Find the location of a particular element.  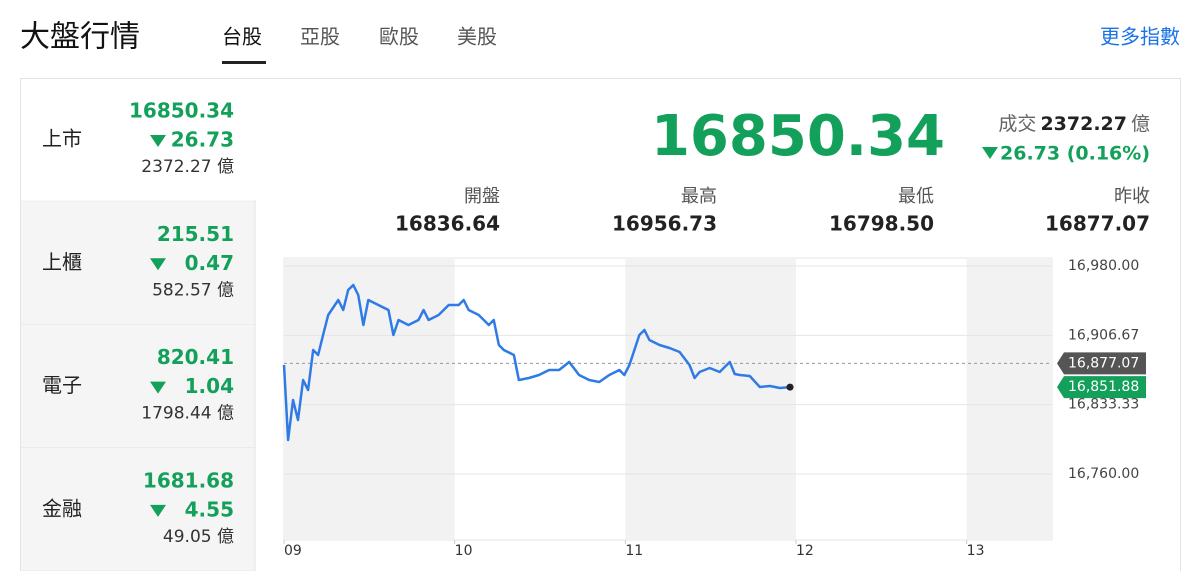

market-change: 26.73 is located at coordinates (202, 140).